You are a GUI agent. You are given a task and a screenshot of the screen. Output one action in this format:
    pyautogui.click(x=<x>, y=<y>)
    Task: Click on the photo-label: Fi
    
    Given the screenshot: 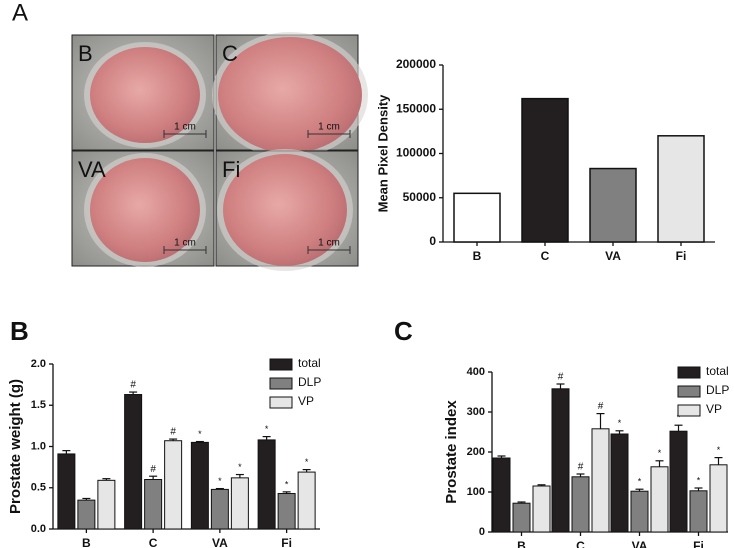 What is the action you would take?
    pyautogui.click(x=231, y=169)
    